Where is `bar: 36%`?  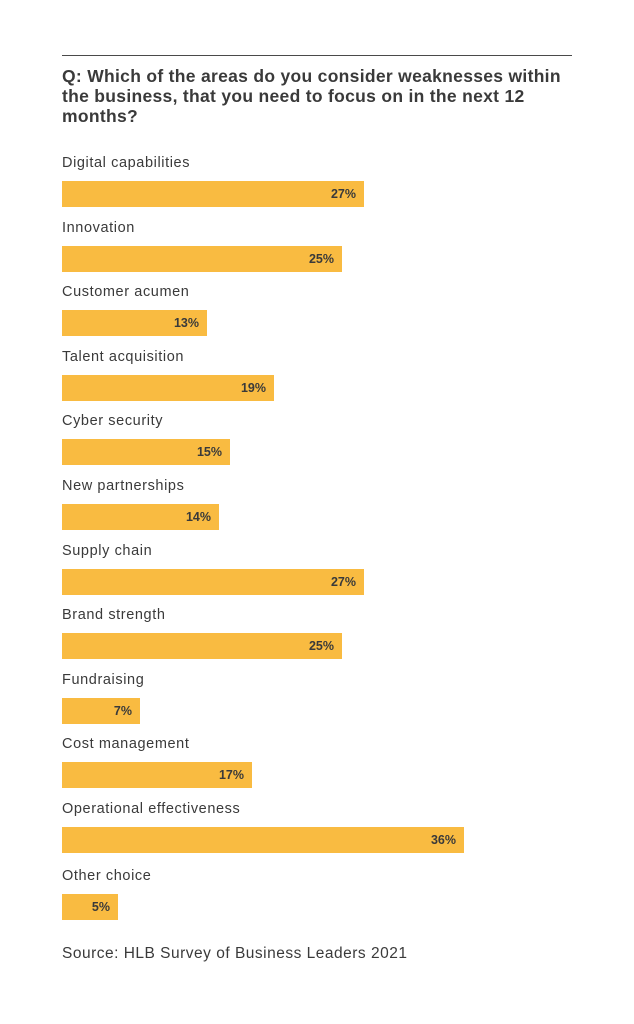
bar: 36% is located at coordinates (263, 840).